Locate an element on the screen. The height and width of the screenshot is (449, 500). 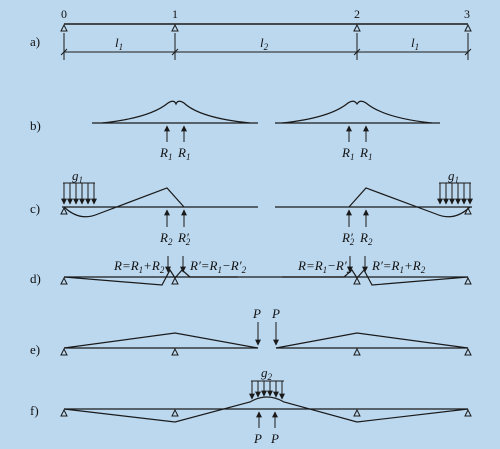
label-R1-b2: R1 is located at coordinates (183, 153).